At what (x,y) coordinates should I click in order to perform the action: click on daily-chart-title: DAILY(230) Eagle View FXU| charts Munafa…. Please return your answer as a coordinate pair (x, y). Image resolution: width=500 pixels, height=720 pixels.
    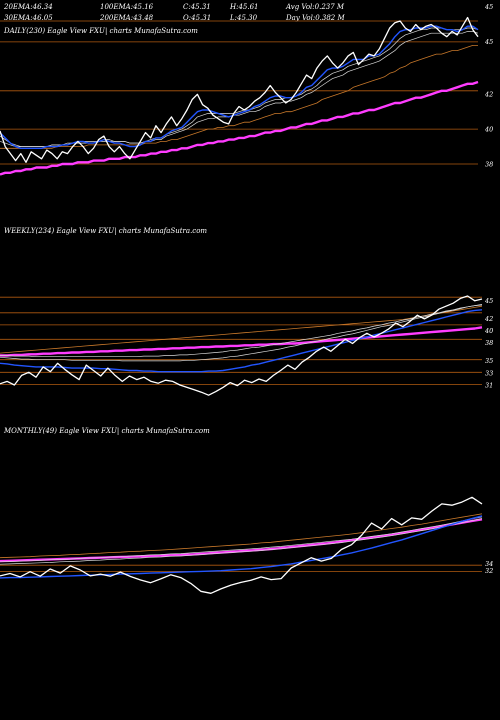
    Looking at the image, I should click on (100, 31).